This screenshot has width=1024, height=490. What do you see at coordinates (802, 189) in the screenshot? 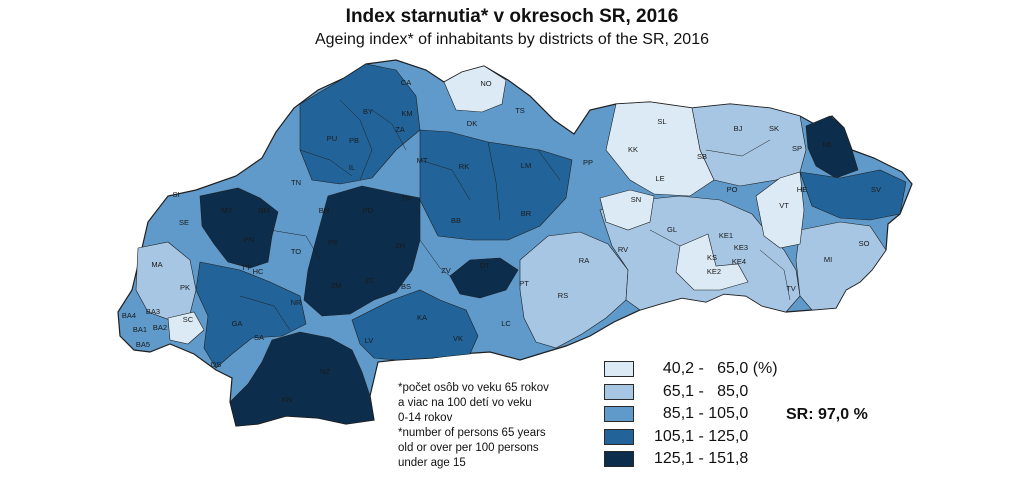
I see `district-code-he: HE` at bounding box center [802, 189].